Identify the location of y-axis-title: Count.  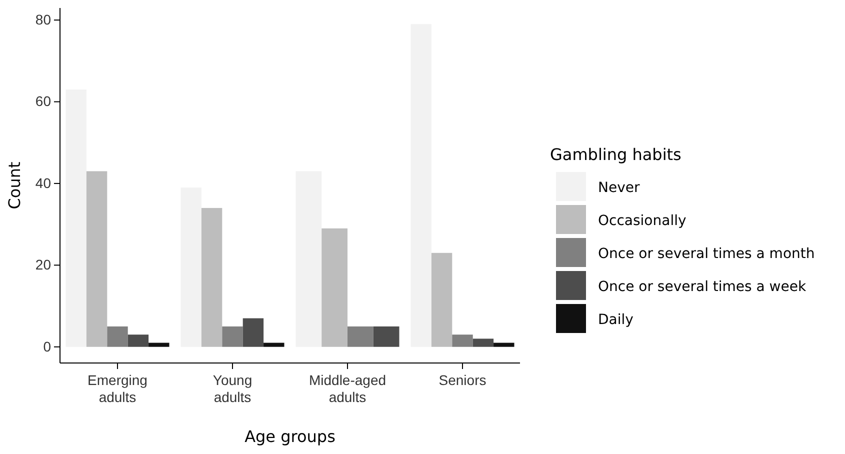
(14, 186).